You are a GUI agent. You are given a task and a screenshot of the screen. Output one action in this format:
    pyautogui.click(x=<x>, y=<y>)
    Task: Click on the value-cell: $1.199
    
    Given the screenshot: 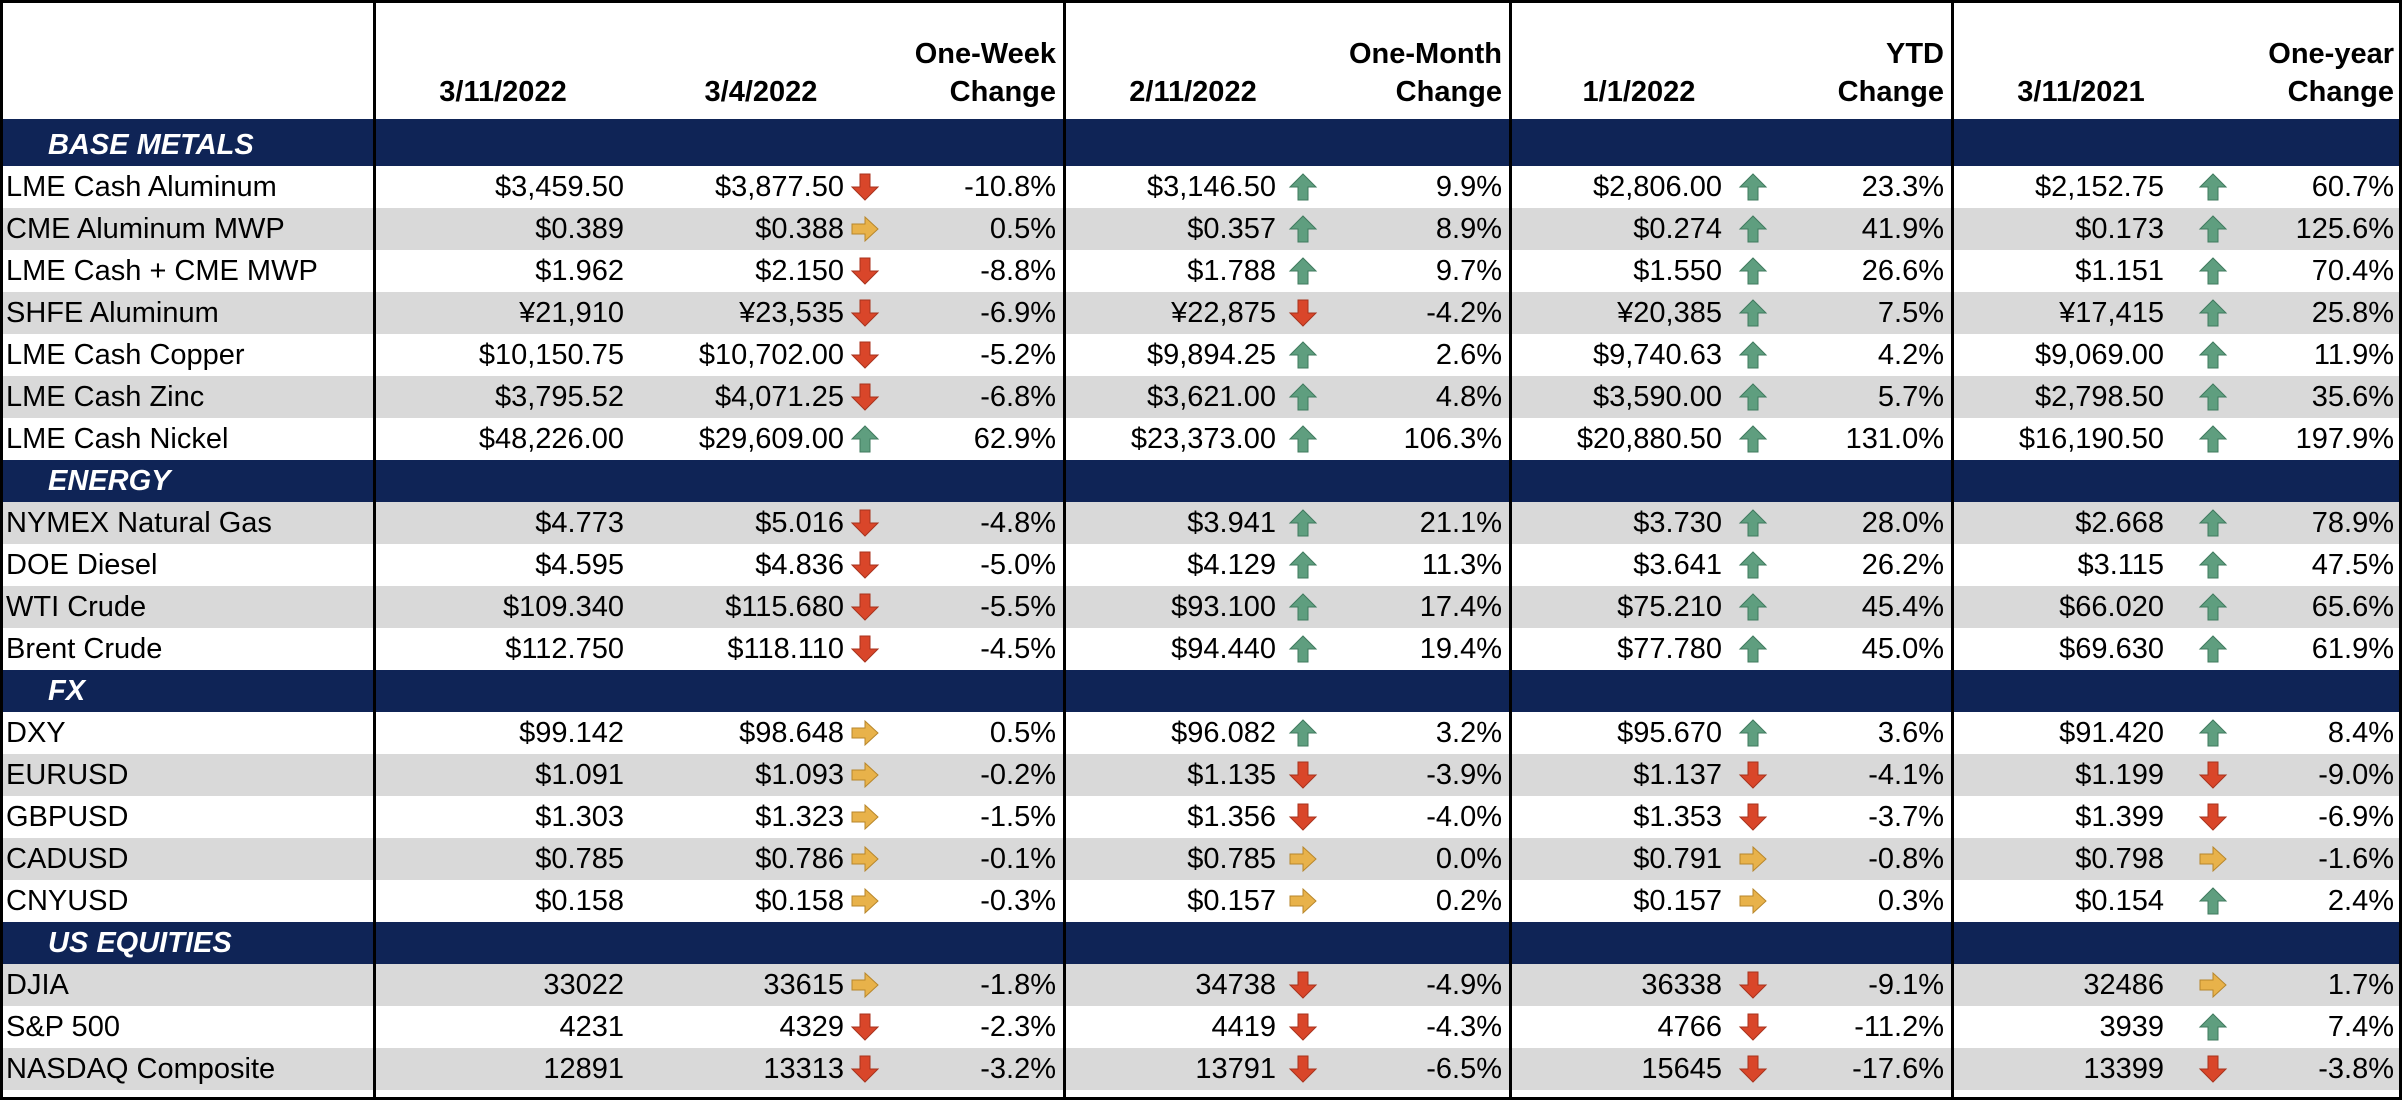 What is the action you would take?
    pyautogui.click(x=2119, y=775)
    